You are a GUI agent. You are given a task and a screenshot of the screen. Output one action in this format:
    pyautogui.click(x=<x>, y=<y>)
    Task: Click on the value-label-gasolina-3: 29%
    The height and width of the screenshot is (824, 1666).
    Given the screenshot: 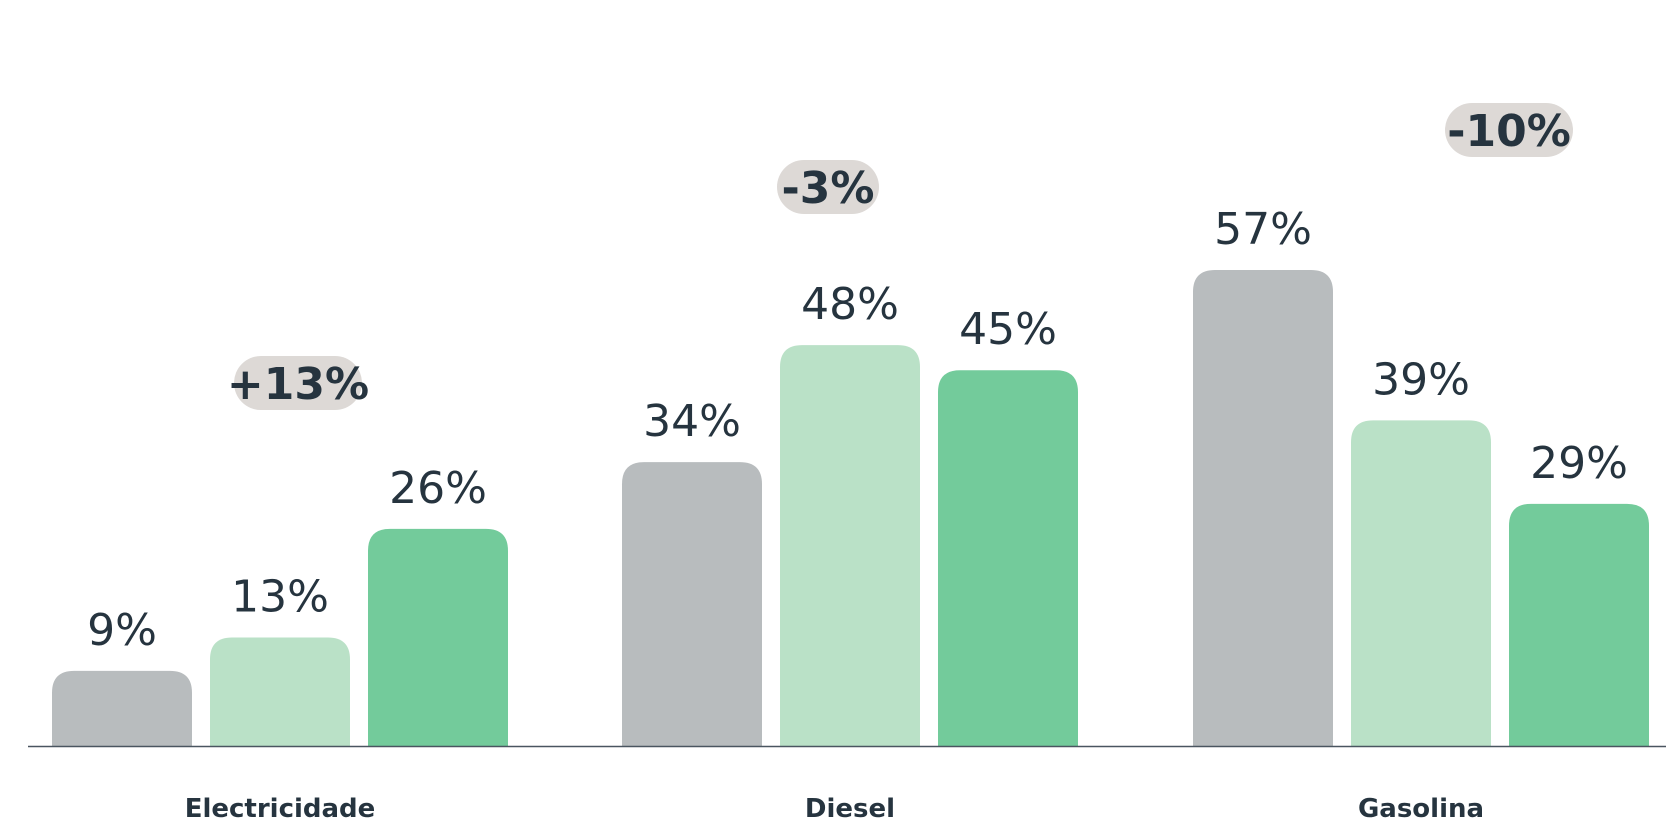 What is the action you would take?
    pyautogui.click(x=1579, y=463)
    